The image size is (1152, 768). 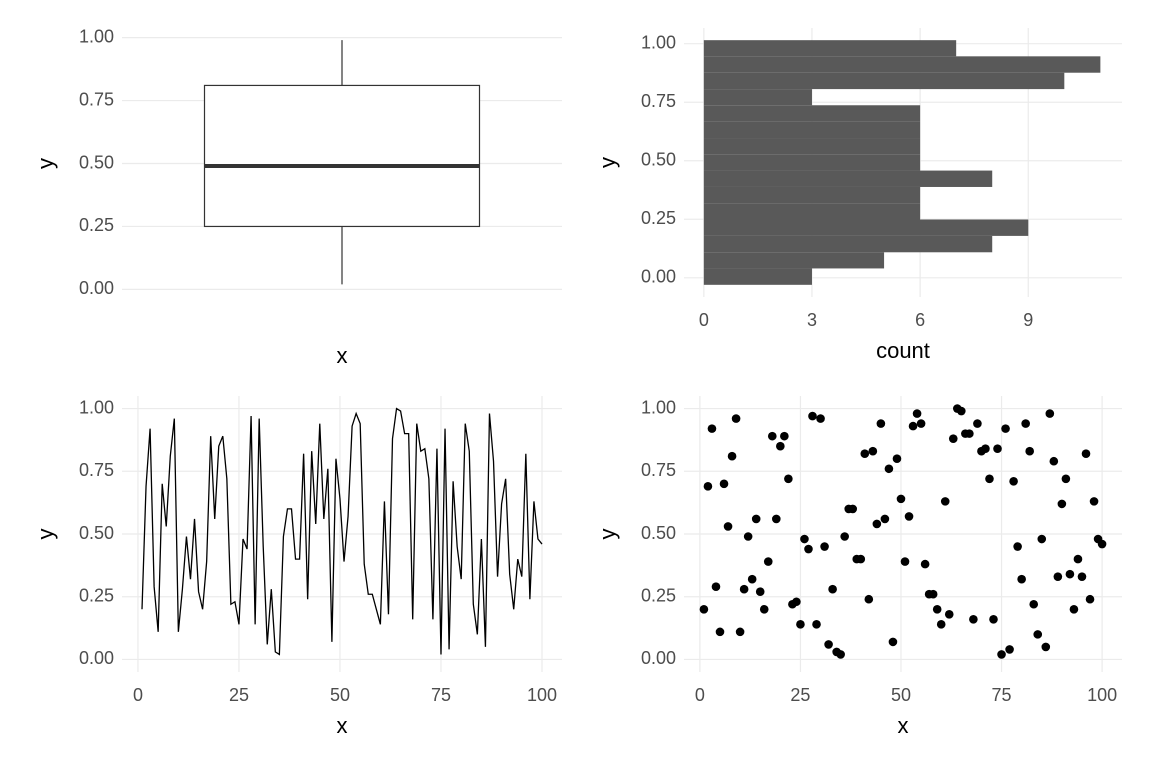 What do you see at coordinates (340, 695) in the screenshot?
I see `x-tick-label: 50` at bounding box center [340, 695].